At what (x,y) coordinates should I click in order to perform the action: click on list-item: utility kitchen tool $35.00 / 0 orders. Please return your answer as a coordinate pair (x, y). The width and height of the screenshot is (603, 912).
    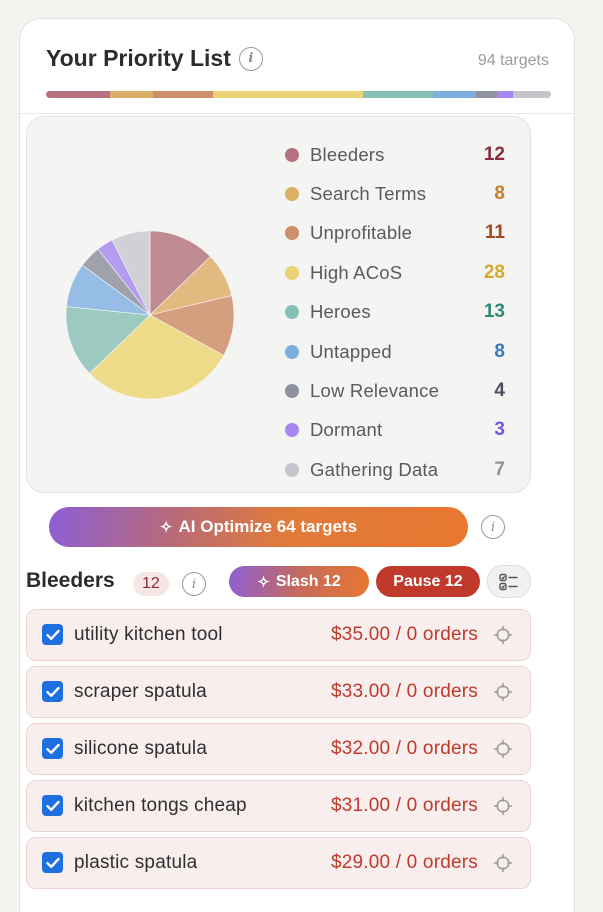
    Looking at the image, I should click on (278, 635).